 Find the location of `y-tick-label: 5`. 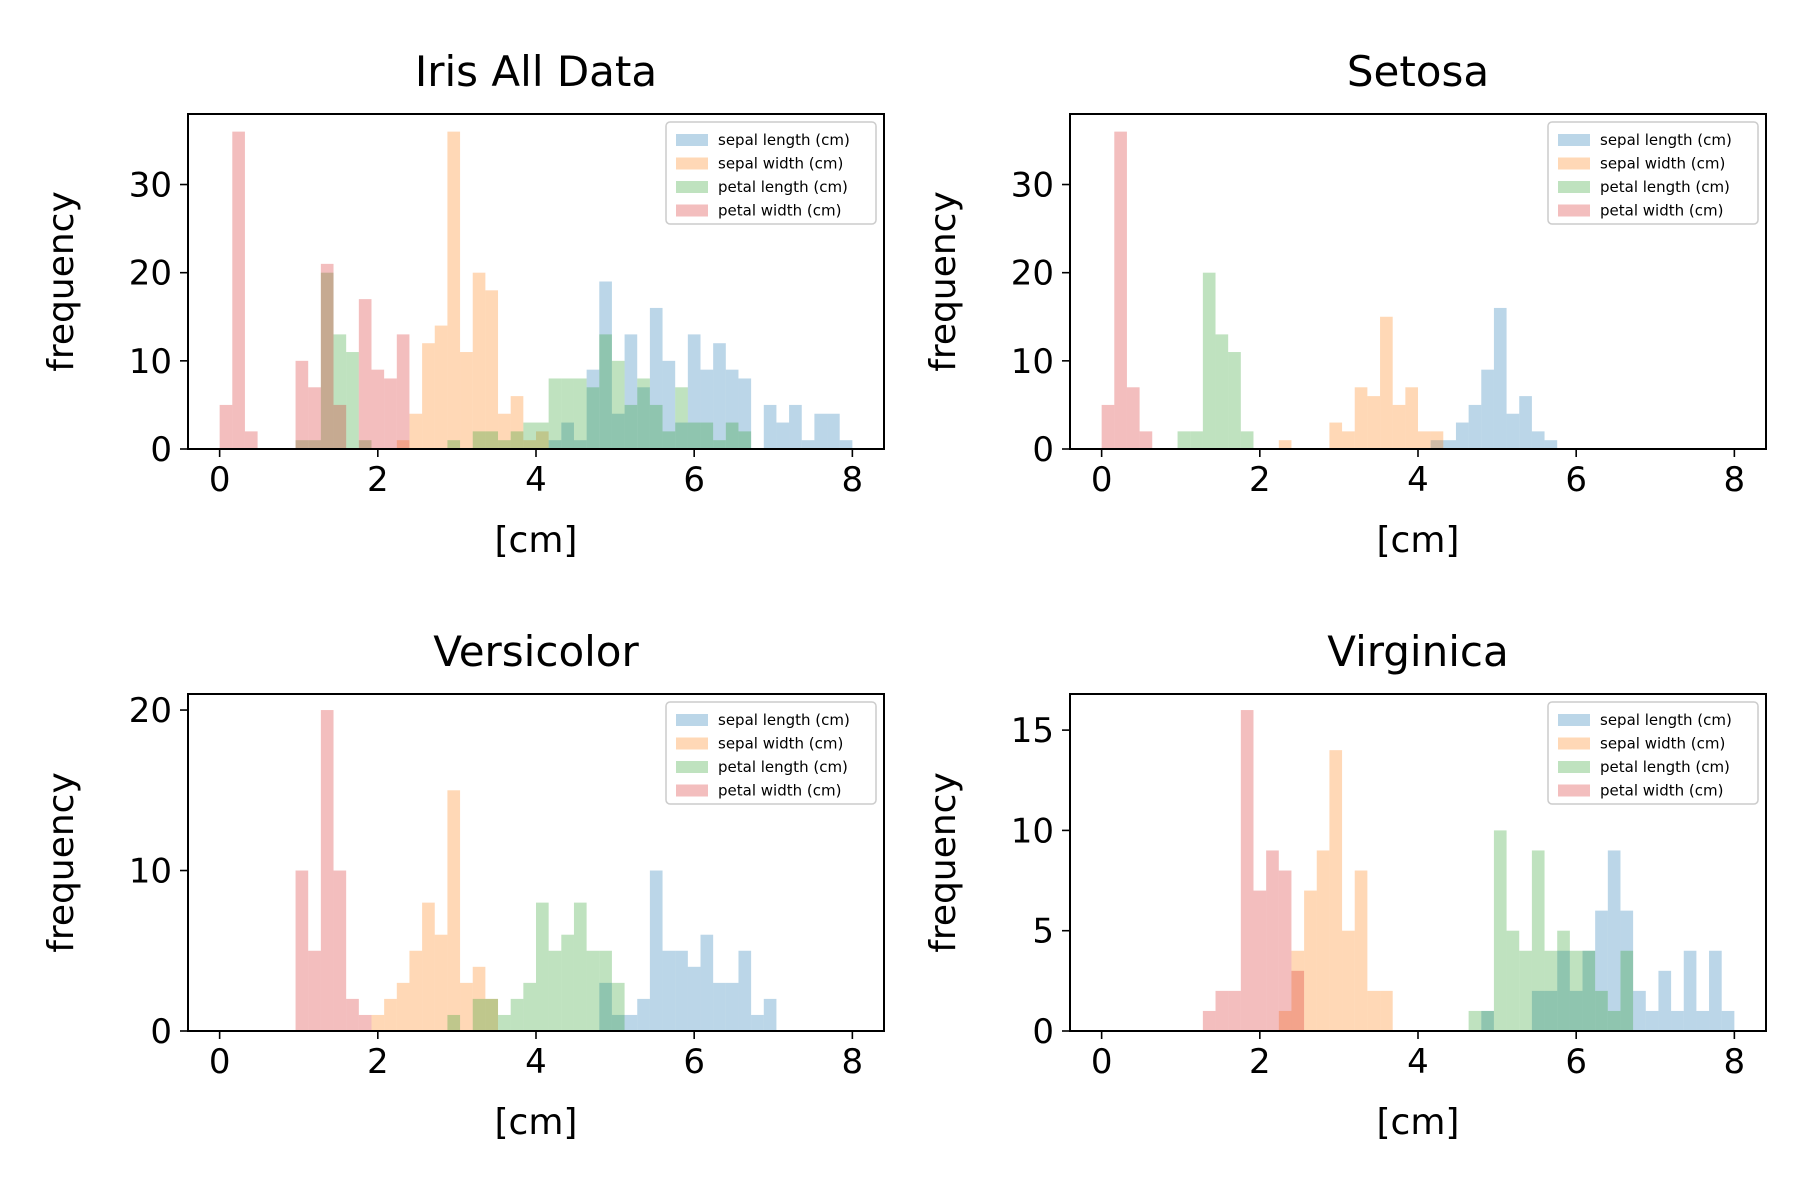

y-tick-label: 5 is located at coordinates (1043, 932).